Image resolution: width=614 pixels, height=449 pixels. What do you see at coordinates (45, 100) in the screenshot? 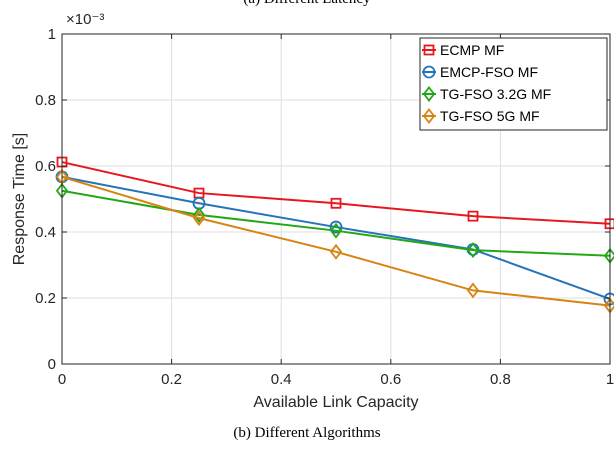
I see `y-tick-label: 0.8` at bounding box center [45, 100].